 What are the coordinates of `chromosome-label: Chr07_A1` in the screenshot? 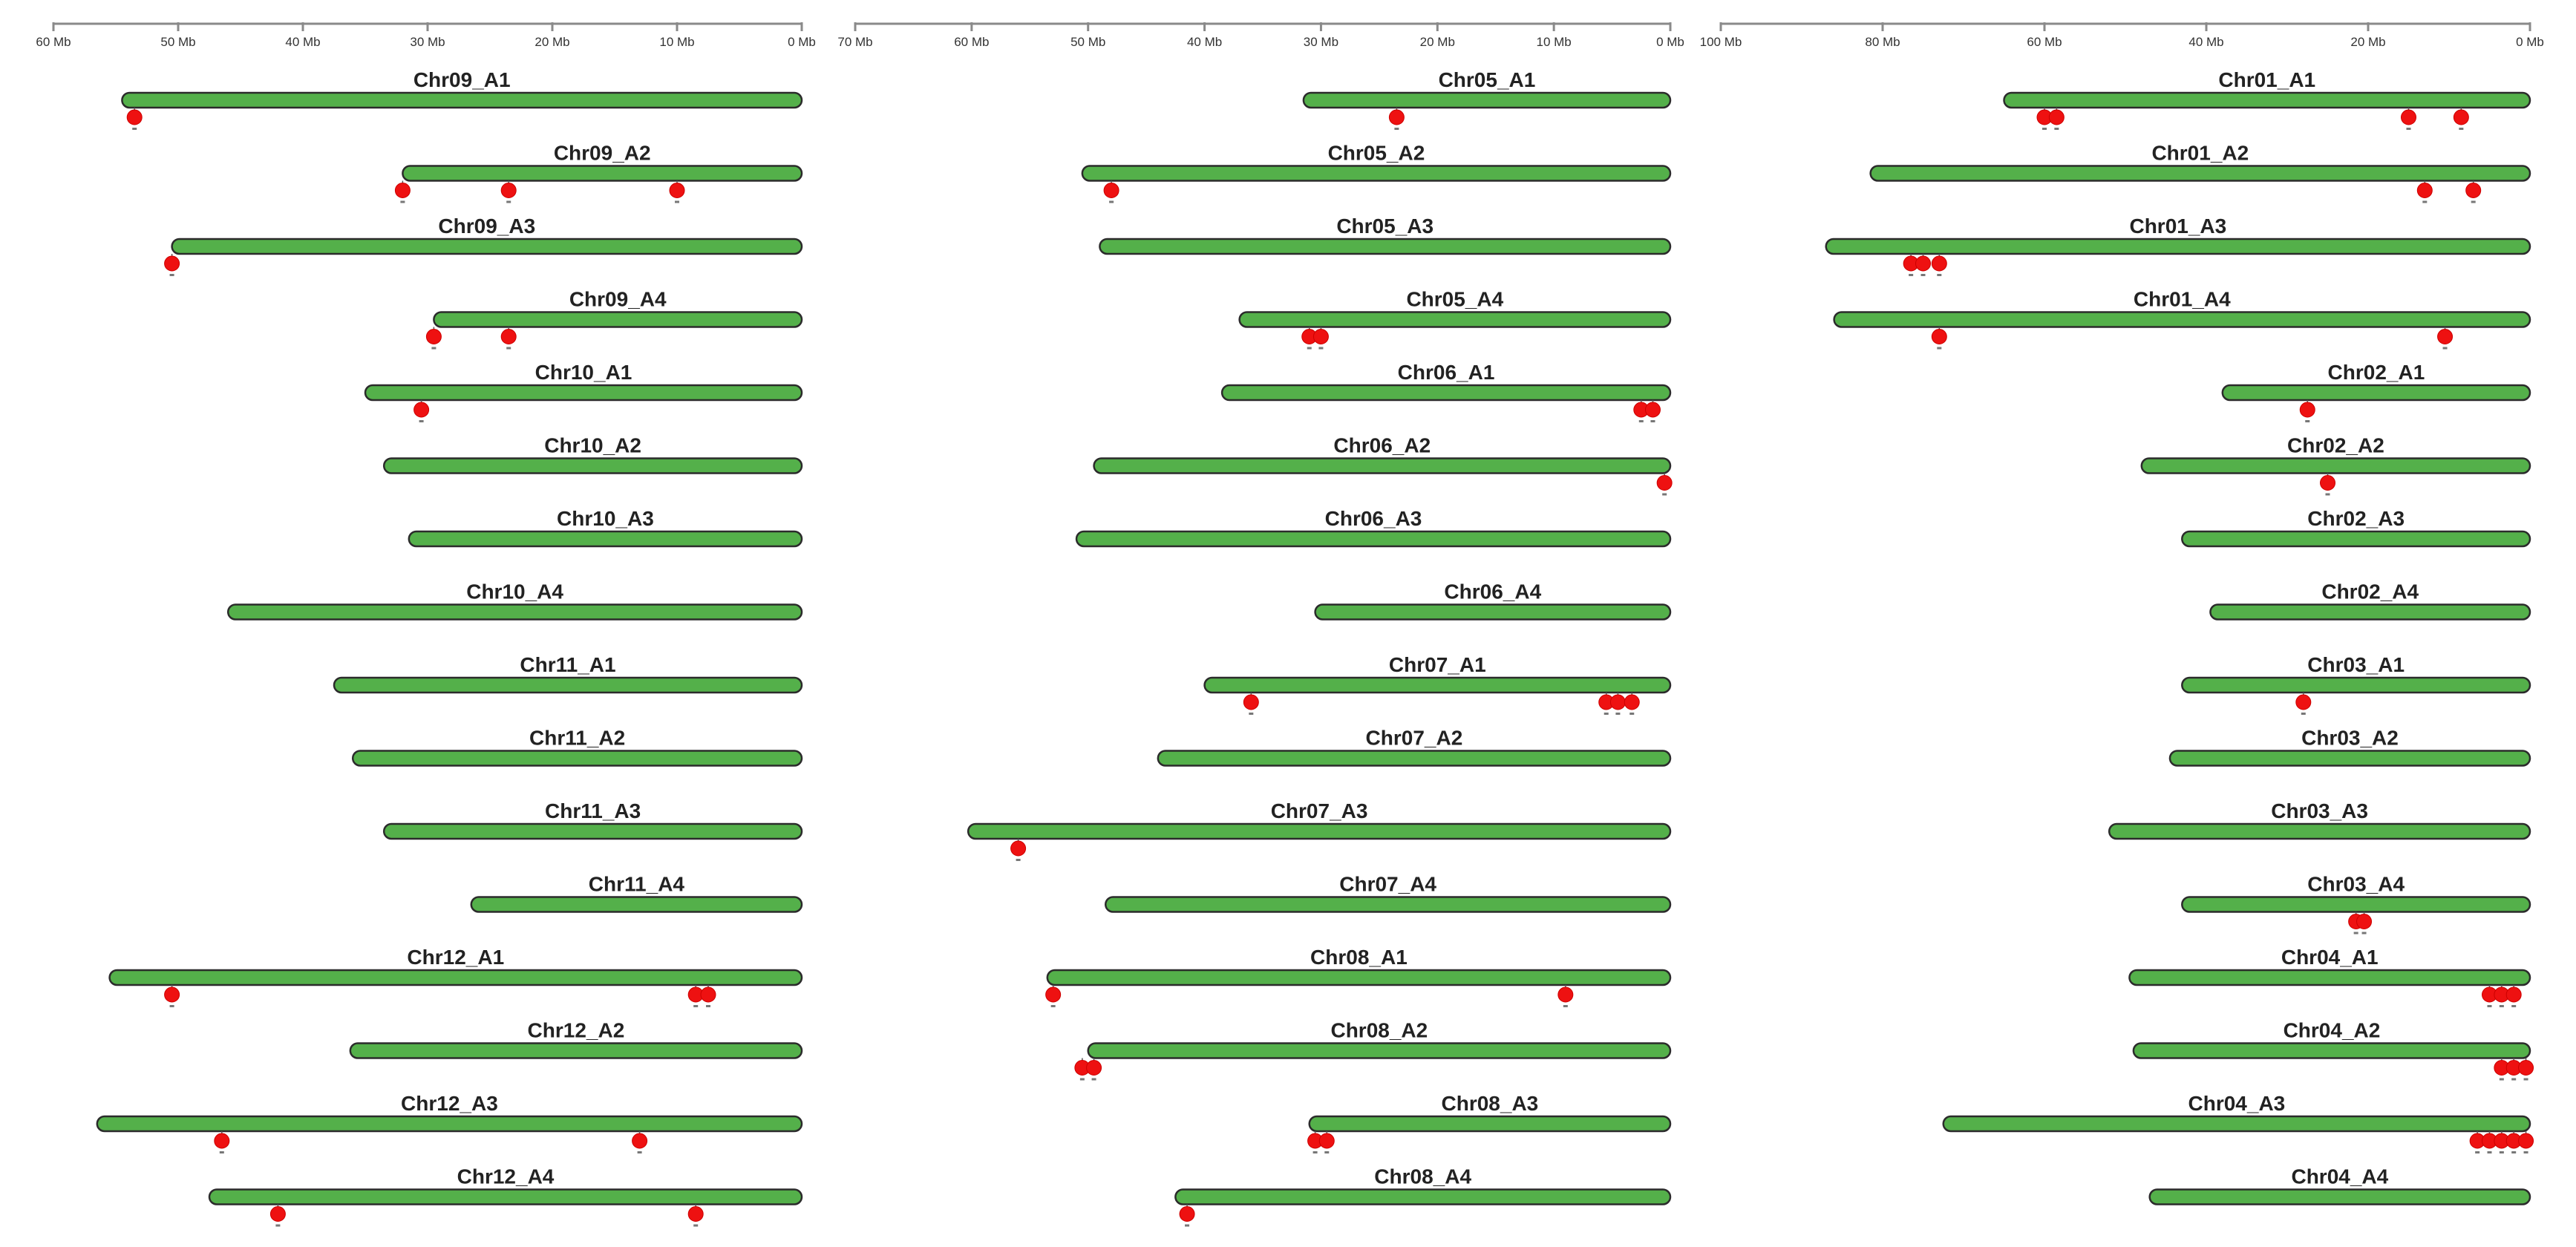 It's located at (1438, 664).